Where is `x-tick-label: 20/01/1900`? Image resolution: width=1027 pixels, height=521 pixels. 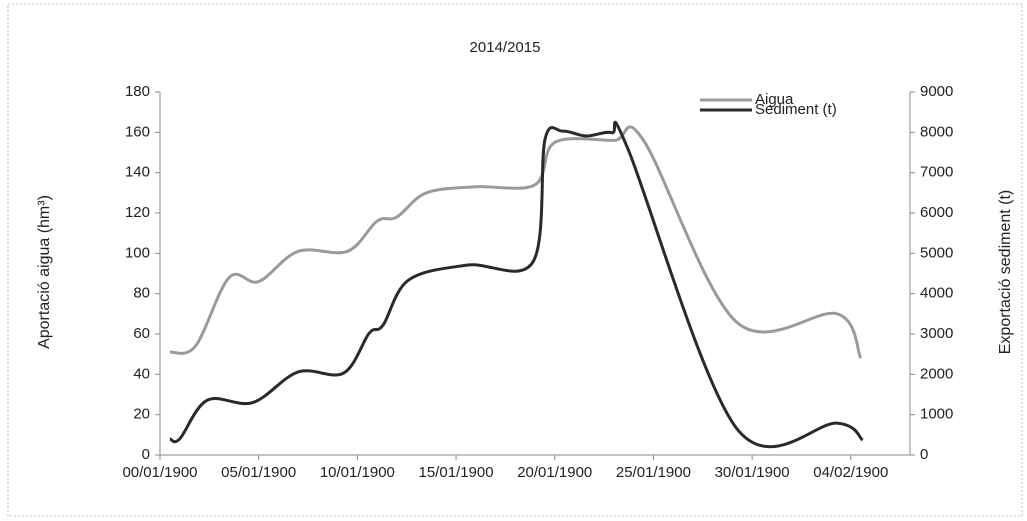 x-tick-label: 20/01/1900 is located at coordinates (554, 472).